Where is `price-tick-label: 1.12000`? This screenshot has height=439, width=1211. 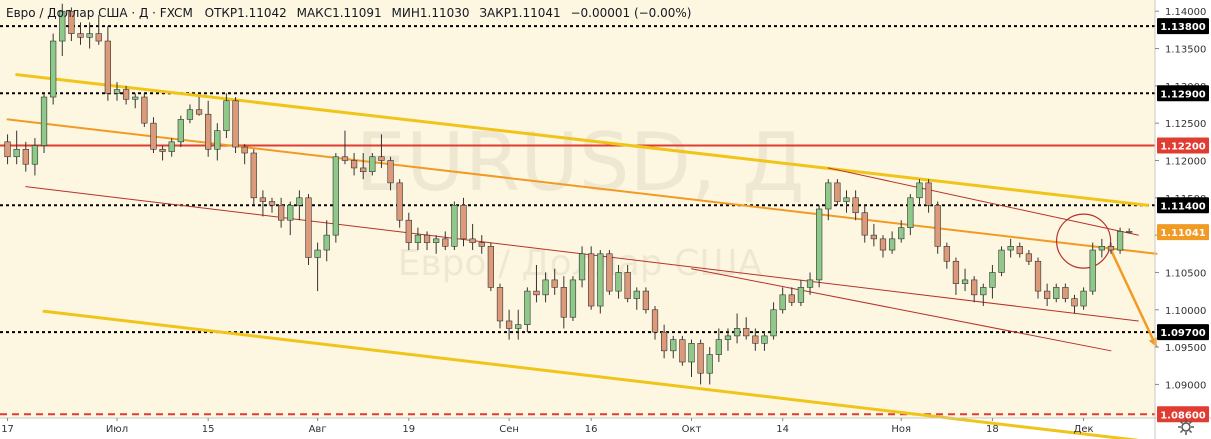
price-tick-label: 1.12000 is located at coordinates (1185, 161).